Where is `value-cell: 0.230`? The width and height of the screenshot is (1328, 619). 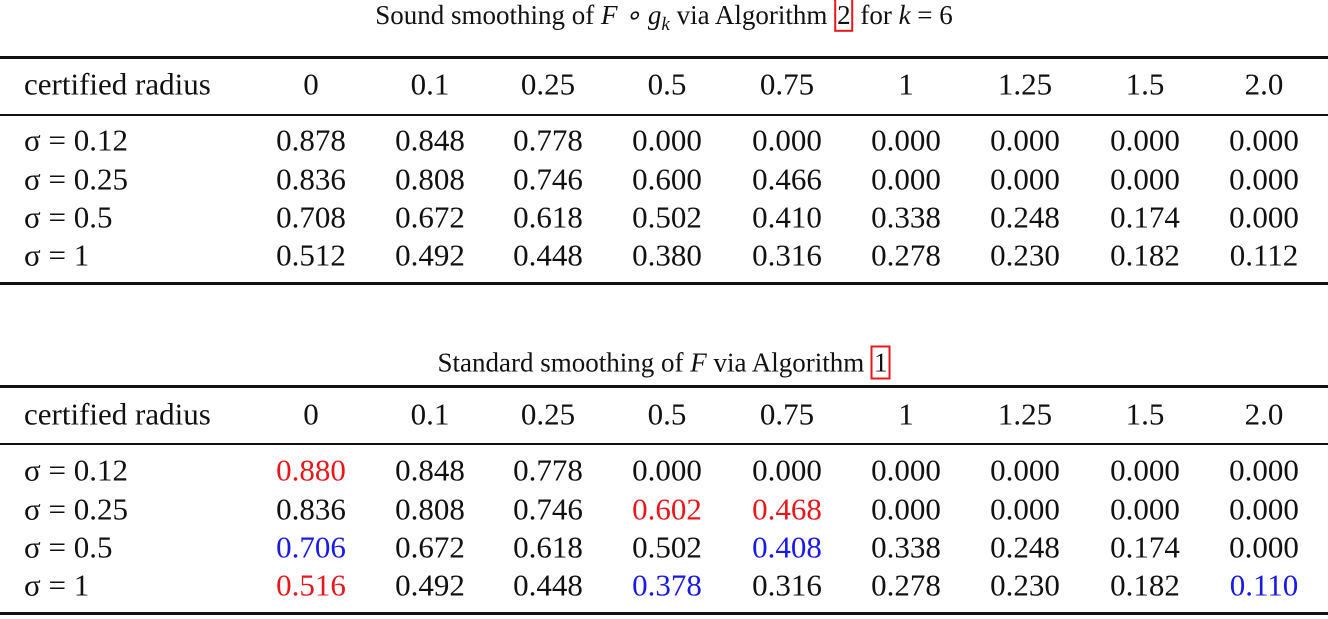 value-cell: 0.230 is located at coordinates (1025, 255).